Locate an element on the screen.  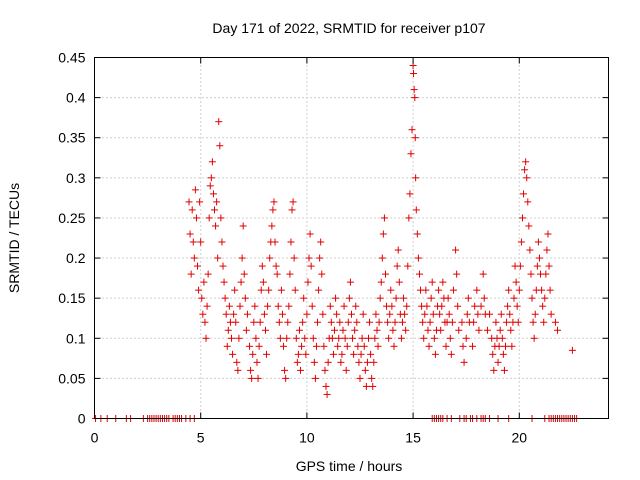
x-tick-label: 20 is located at coordinates (520, 438).